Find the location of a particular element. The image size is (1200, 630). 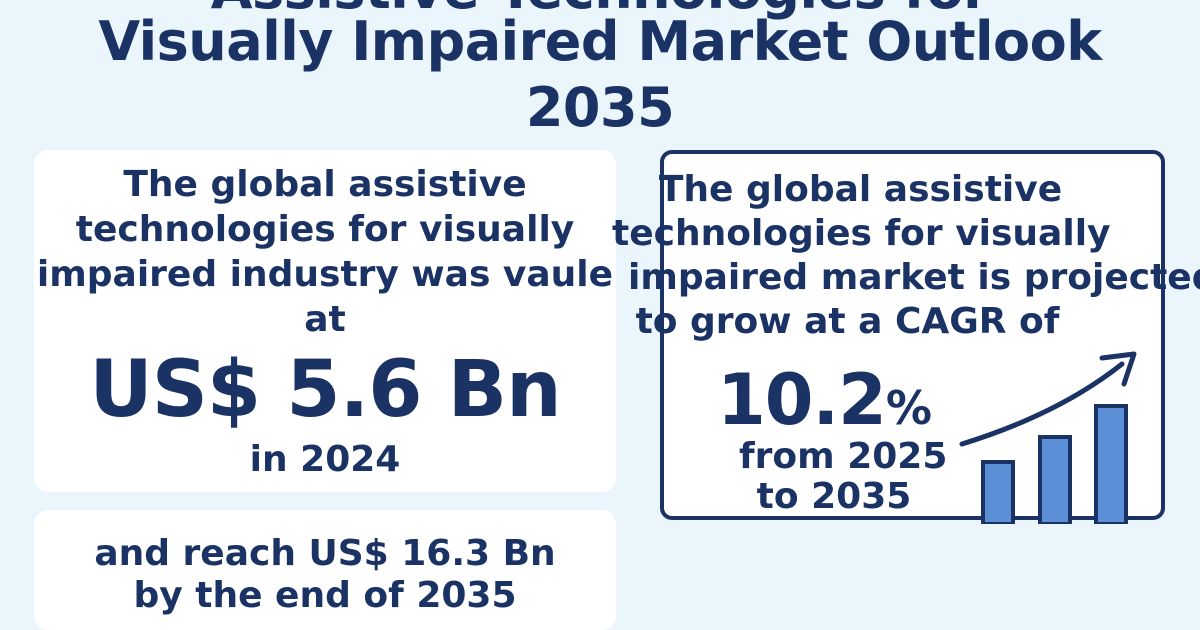

cagr-text-line-3: impaired market is projected is located at coordinates (914, 277).